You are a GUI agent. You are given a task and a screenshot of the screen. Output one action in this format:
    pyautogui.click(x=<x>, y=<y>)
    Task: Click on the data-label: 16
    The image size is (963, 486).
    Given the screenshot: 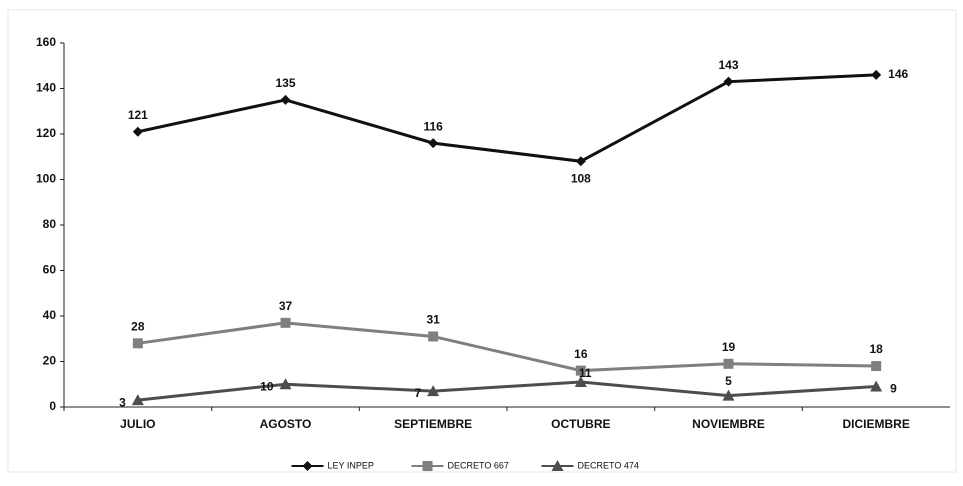 What is the action you would take?
    pyautogui.click(x=581, y=354)
    